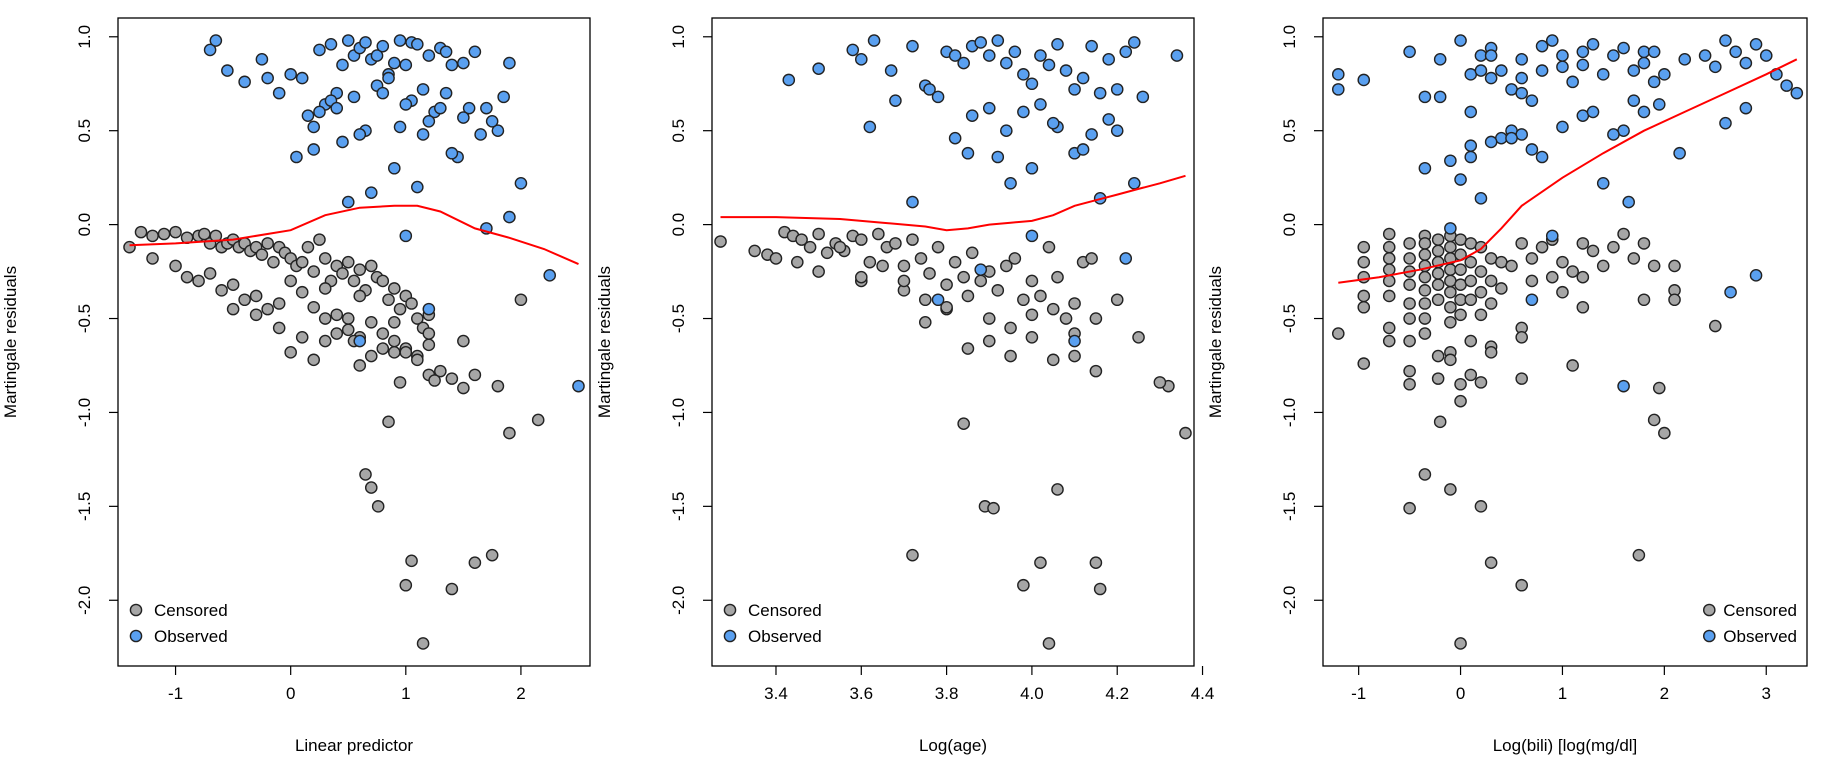 Image resolution: width=1824 pixels, height=768 pixels. What do you see at coordinates (772, 623) in the screenshot?
I see `legend: Censored Observed` at bounding box center [772, 623].